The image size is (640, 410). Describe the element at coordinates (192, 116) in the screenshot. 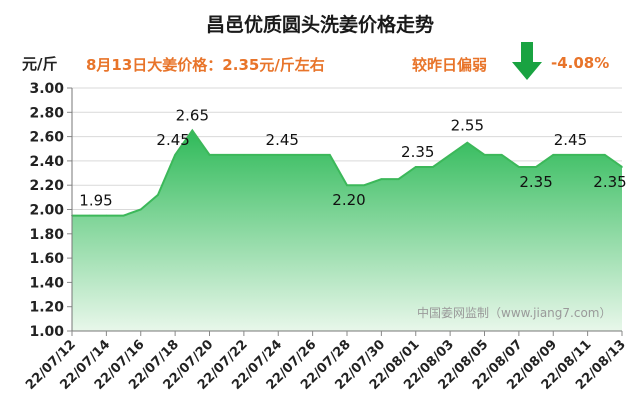

I see `data-label: 2.65` at that location.